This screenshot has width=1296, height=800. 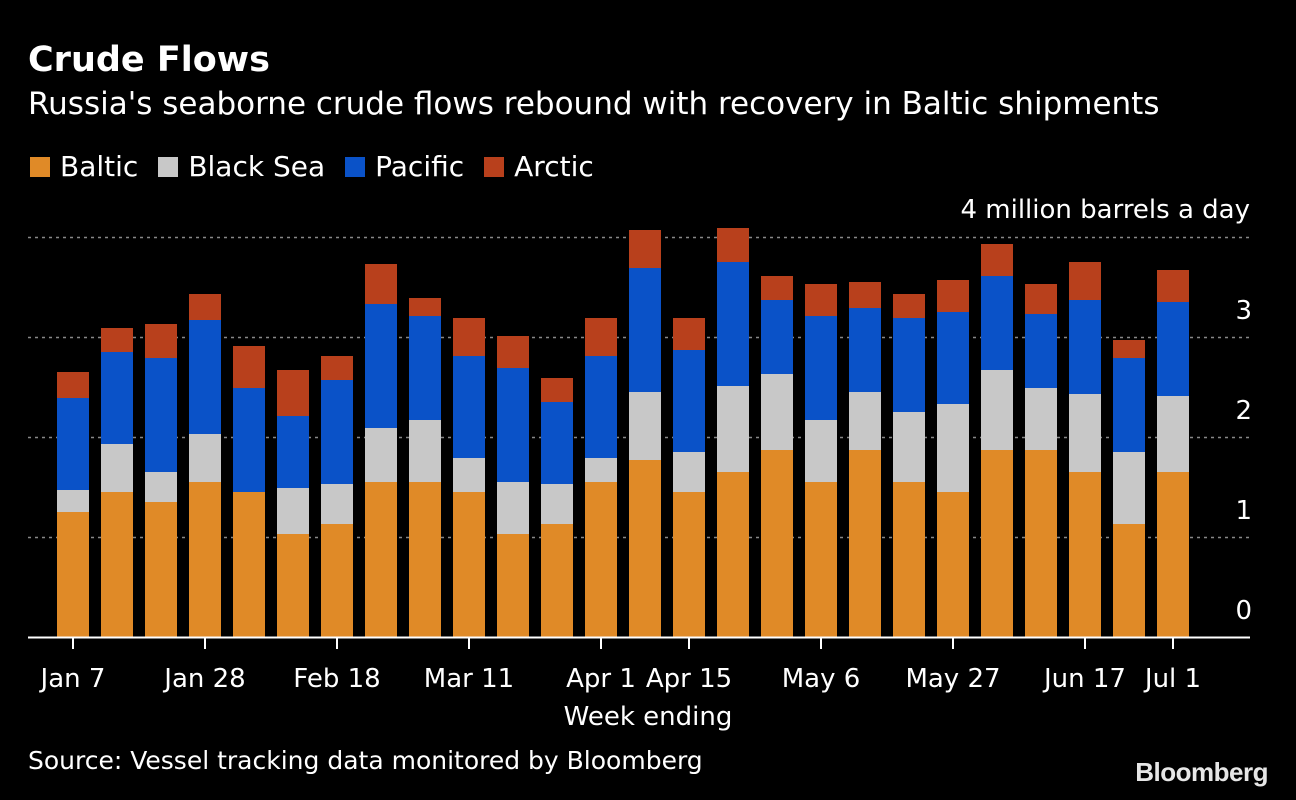 I want to click on legend-item-black-sea: Black Sea, so click(x=241, y=166).